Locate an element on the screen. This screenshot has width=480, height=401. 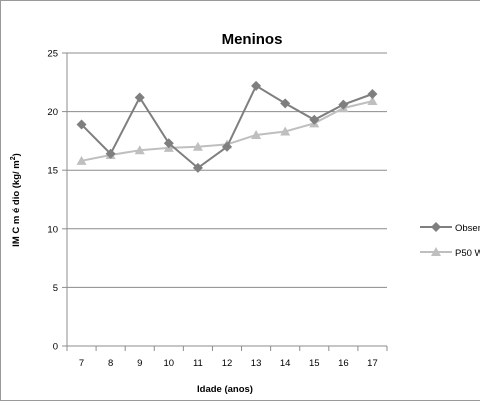
x-tick-label: 11 is located at coordinates (198, 363).